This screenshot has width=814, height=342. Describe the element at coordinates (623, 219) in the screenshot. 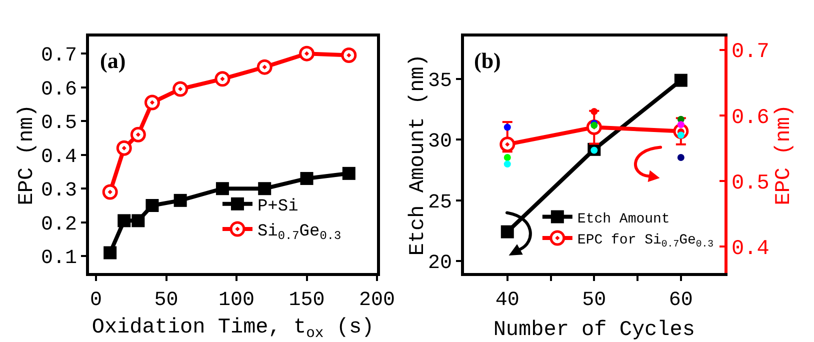

I see `legend-label: Etch Amount` at that location.